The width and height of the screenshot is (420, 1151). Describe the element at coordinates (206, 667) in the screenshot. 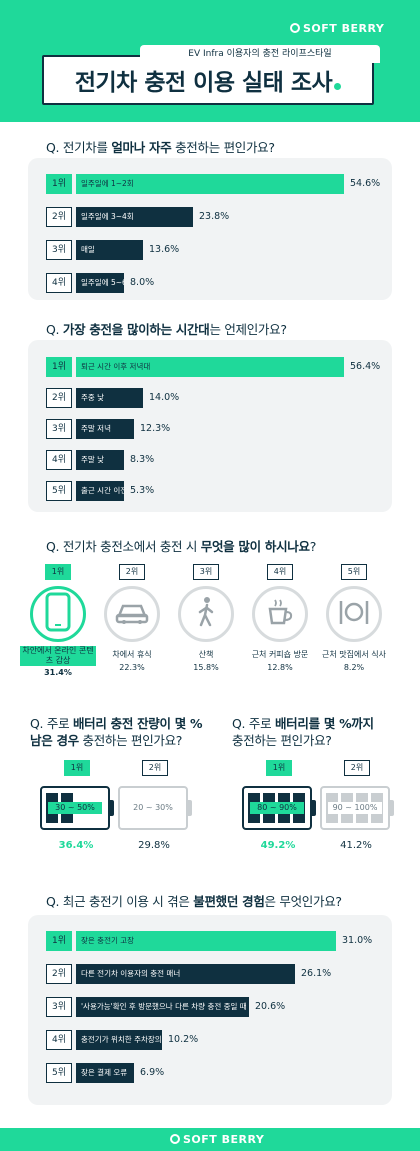

I see `data-label: 15.8%` at that location.